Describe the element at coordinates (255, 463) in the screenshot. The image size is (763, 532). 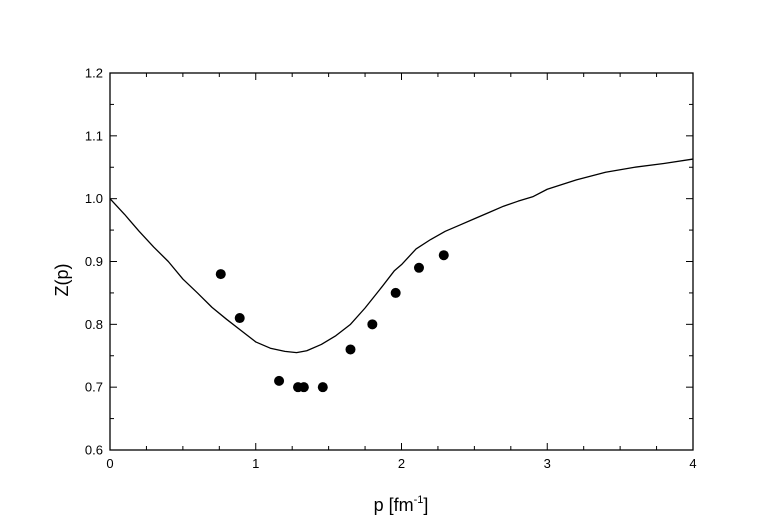
I see `x-tick-label: 1` at that location.